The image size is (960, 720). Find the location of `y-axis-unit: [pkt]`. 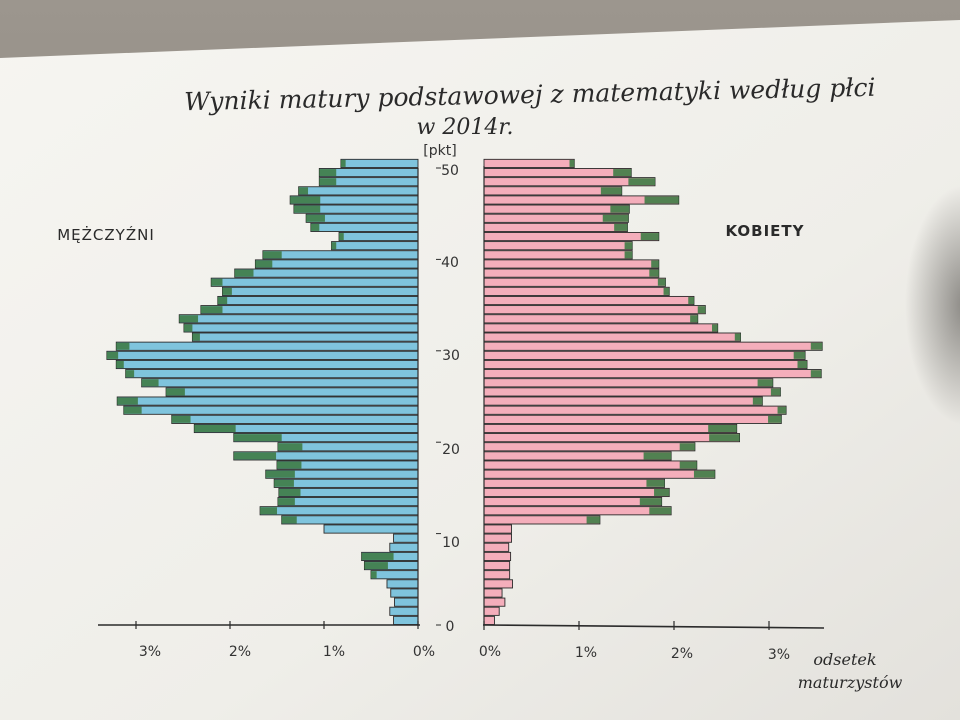

y-axis-unit: [pkt] is located at coordinates (439, 151).